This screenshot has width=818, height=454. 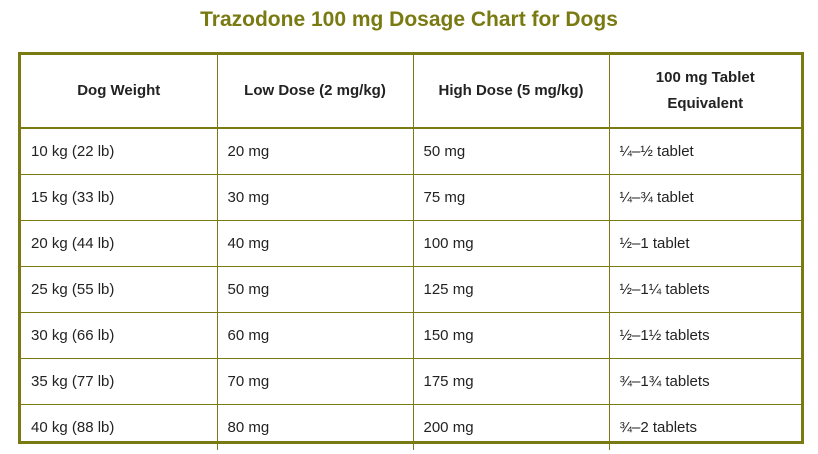 I want to click on table-row: 15 kg (33 lb) 30 mg 75 mg ¼–¾ tablet, so click(x=411, y=197).